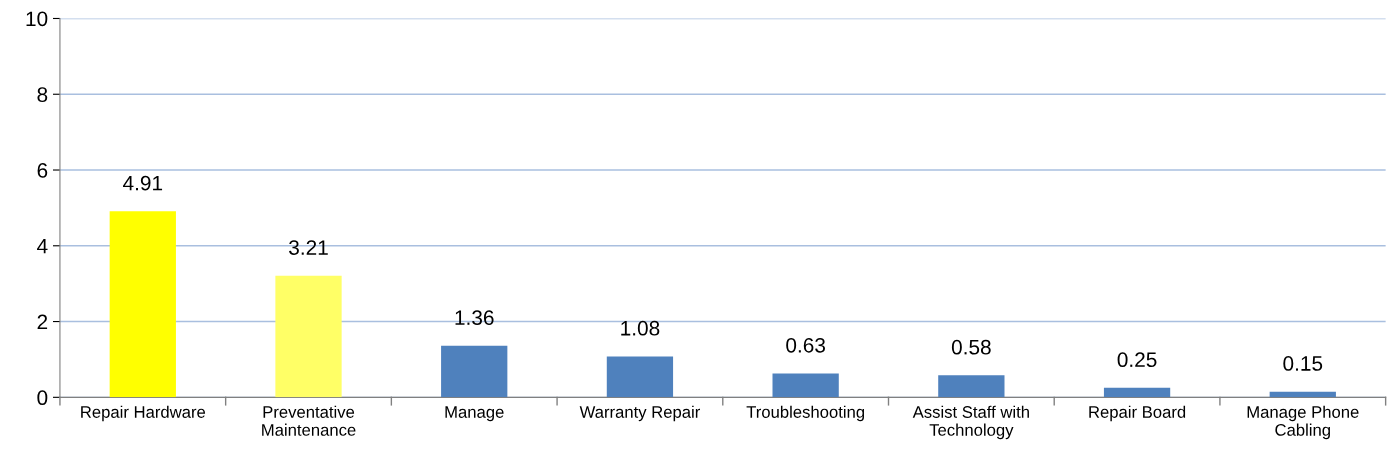 The height and width of the screenshot is (462, 1394). Describe the element at coordinates (971, 347) in the screenshot. I see `data-label: 0.58` at that location.